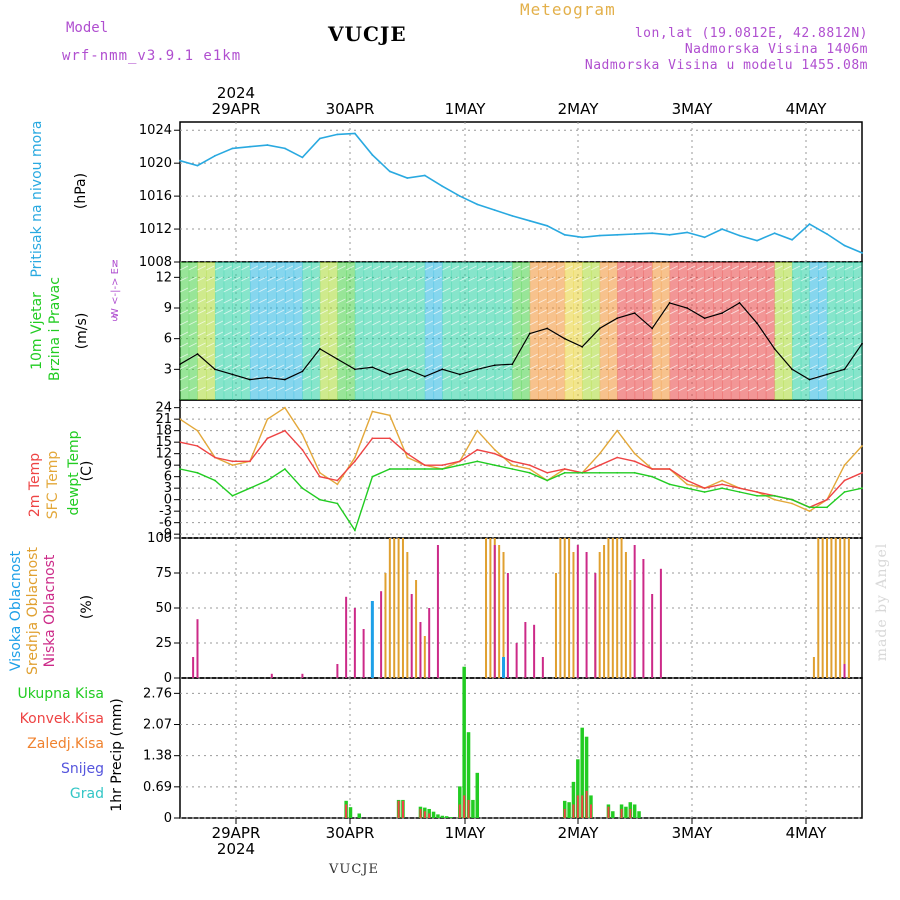 The width and height of the screenshot is (900, 900). I want to click on top-date-label: 1MAY, so click(466, 109).